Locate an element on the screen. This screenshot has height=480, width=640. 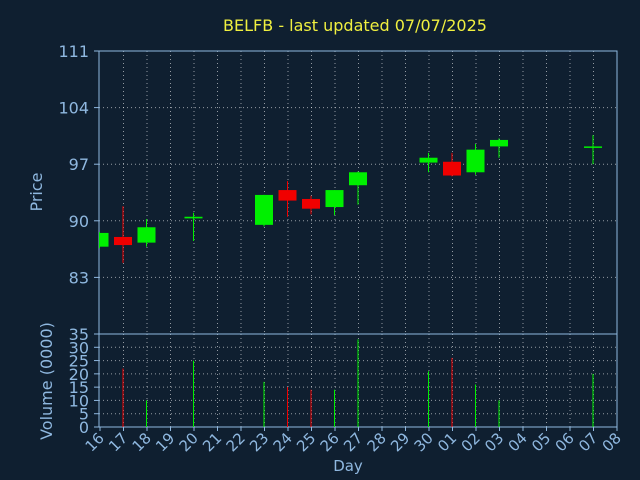
price-tick-label: 90 is located at coordinates (79, 221).